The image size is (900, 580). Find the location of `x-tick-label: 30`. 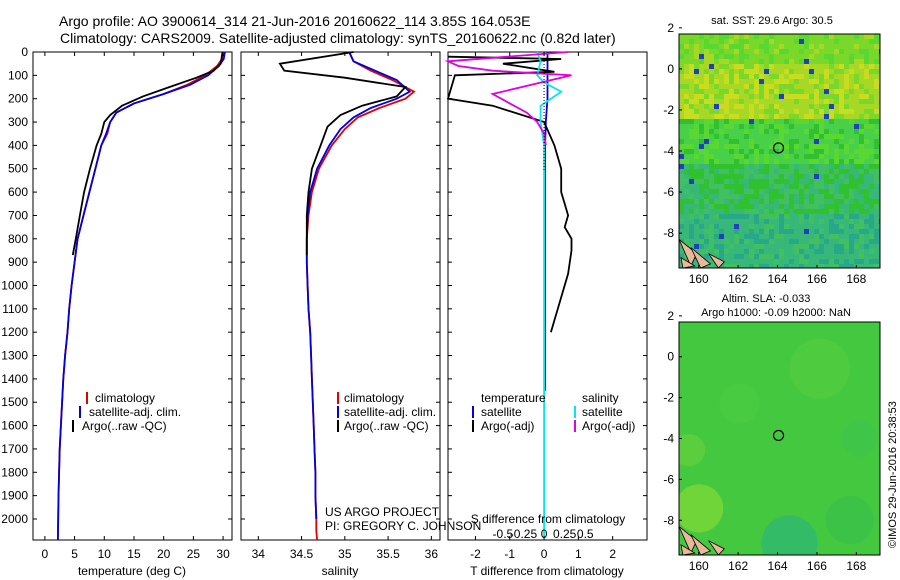

x-tick-label: 30 is located at coordinates (223, 554).